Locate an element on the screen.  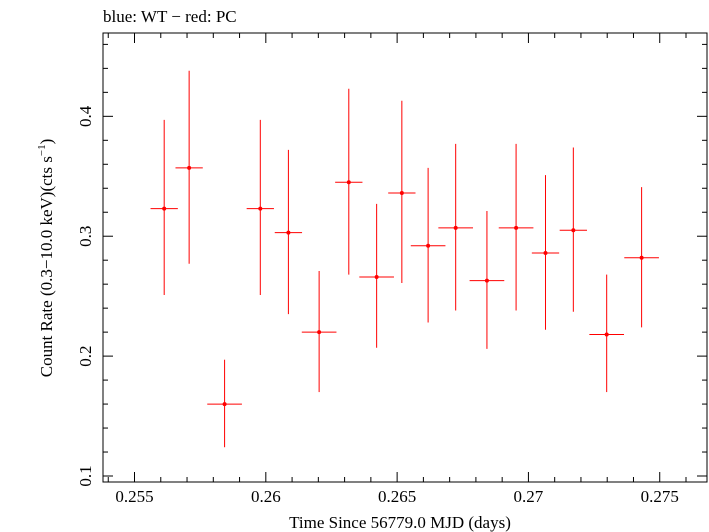
y-axis-label-sup: −1 is located at coordinates (42, 150).